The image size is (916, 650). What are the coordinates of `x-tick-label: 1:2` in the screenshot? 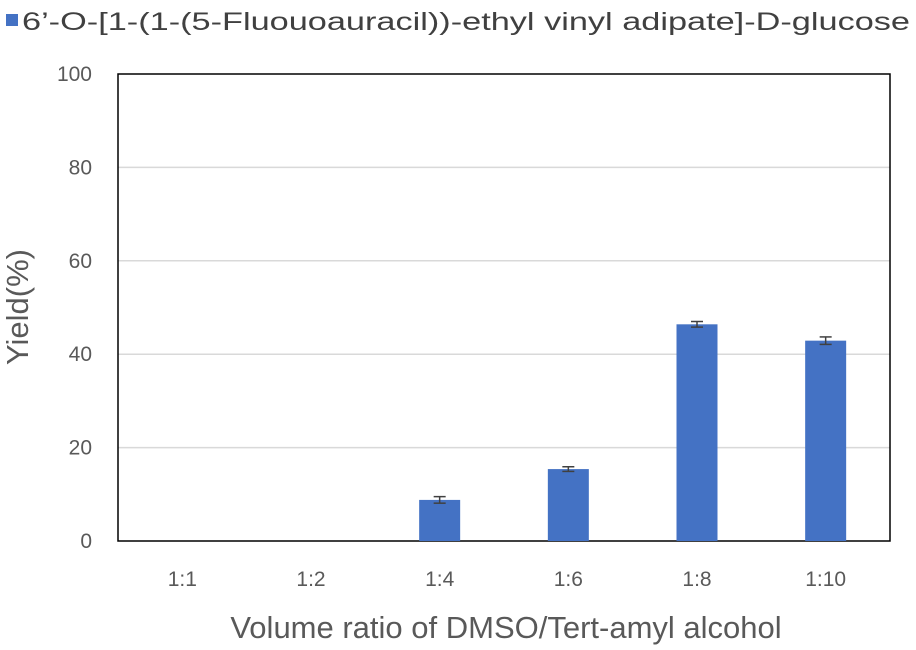 It's located at (310, 579).